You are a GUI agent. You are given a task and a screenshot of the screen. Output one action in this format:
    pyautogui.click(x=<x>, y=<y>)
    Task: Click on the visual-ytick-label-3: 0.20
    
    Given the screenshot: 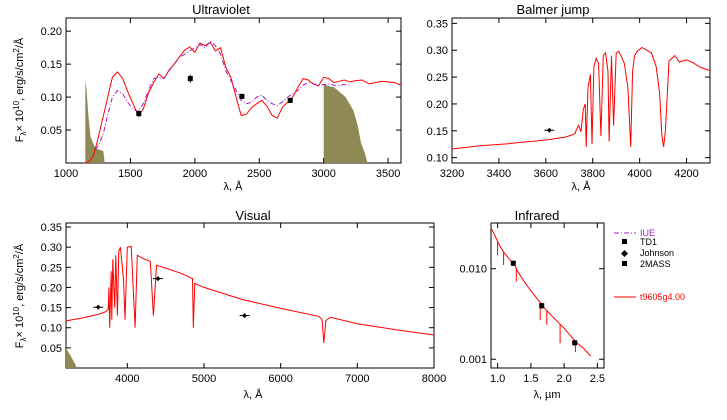 What is the action you would take?
    pyautogui.click(x=51, y=288)
    